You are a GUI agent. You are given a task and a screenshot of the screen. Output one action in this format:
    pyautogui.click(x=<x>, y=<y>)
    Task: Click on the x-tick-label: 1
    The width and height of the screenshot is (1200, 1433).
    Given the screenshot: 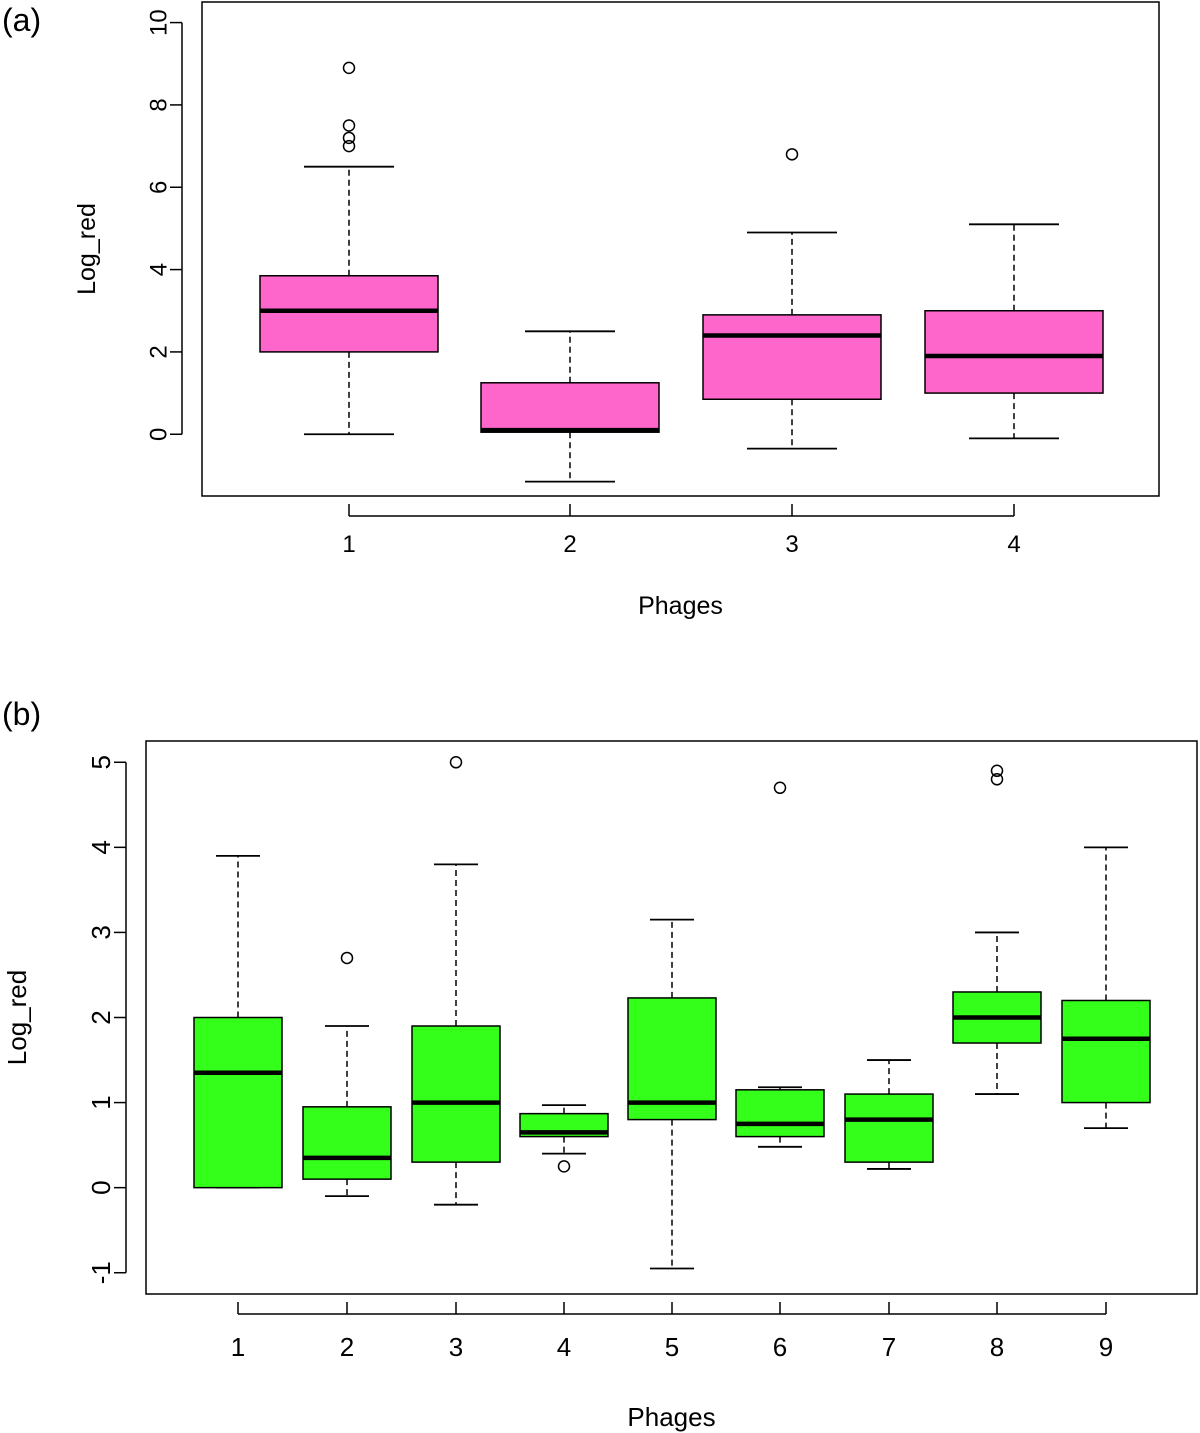 What is the action you would take?
    pyautogui.click(x=348, y=544)
    